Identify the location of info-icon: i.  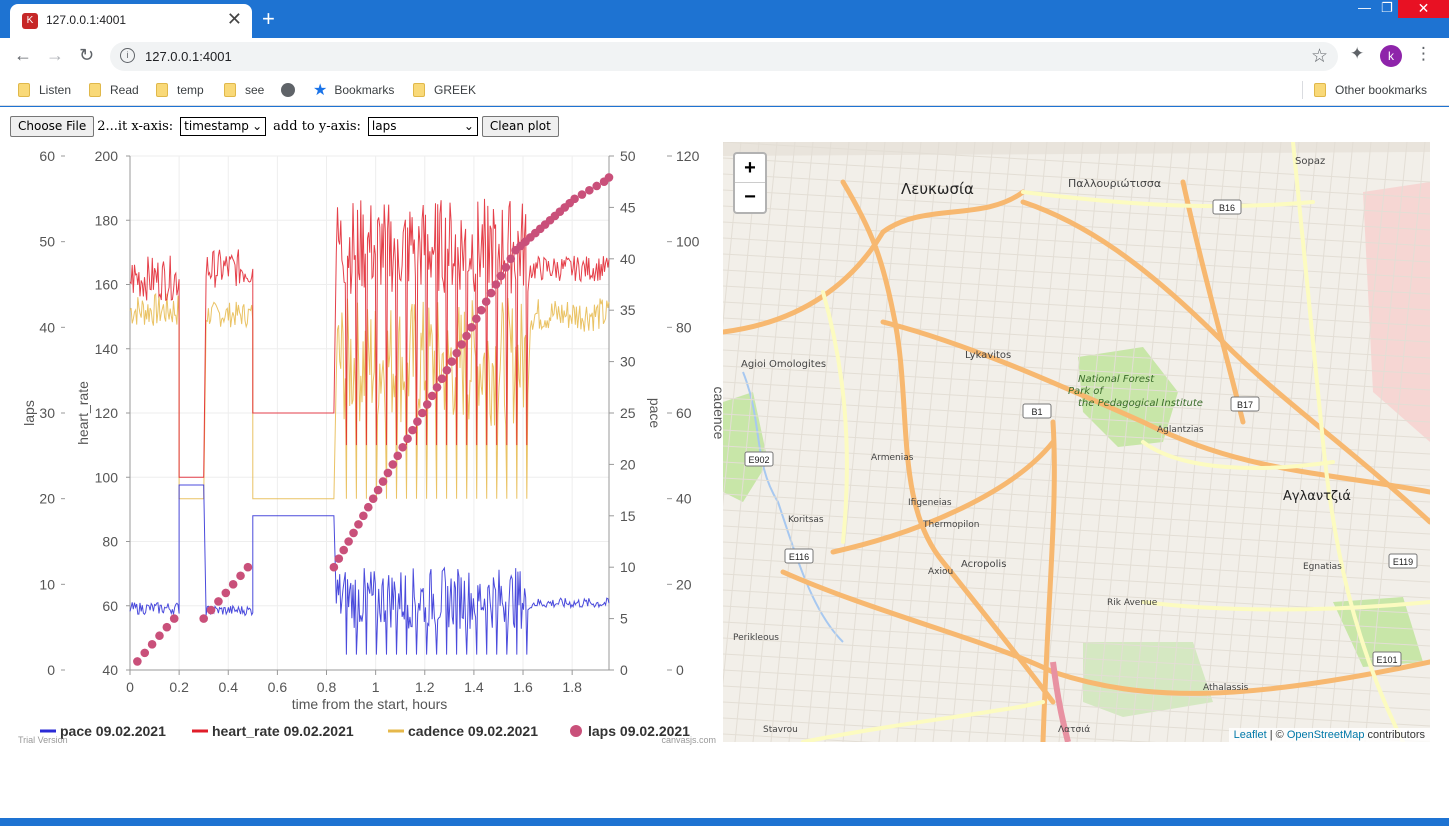
(127, 55).